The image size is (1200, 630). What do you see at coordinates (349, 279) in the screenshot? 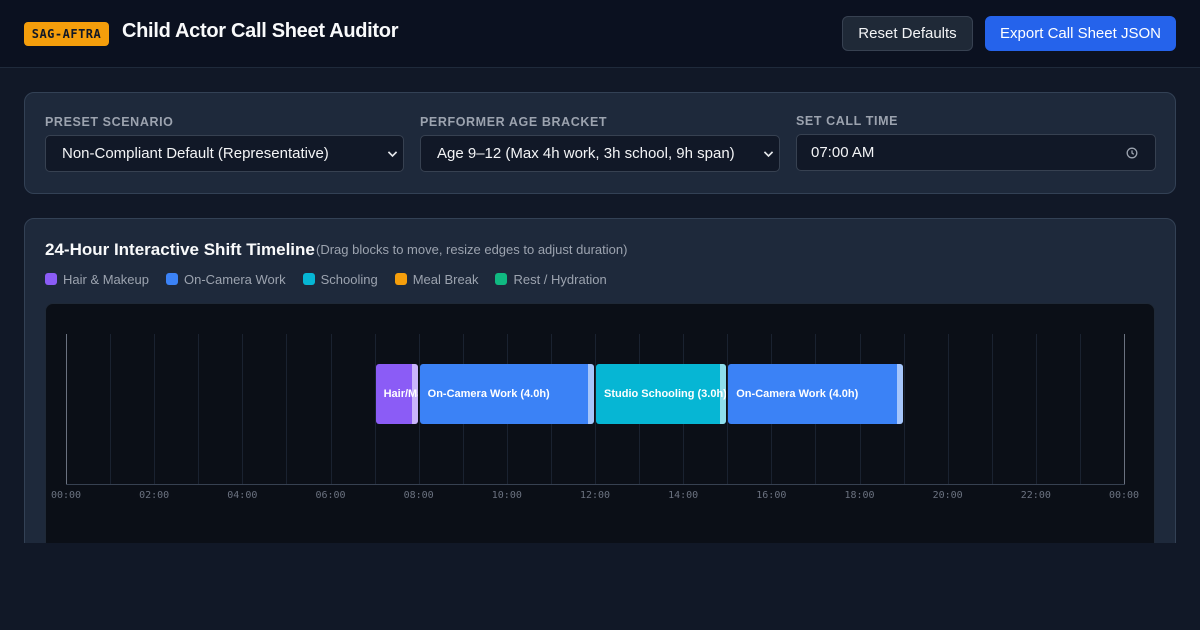
I see `legend-label: Schooling` at bounding box center [349, 279].